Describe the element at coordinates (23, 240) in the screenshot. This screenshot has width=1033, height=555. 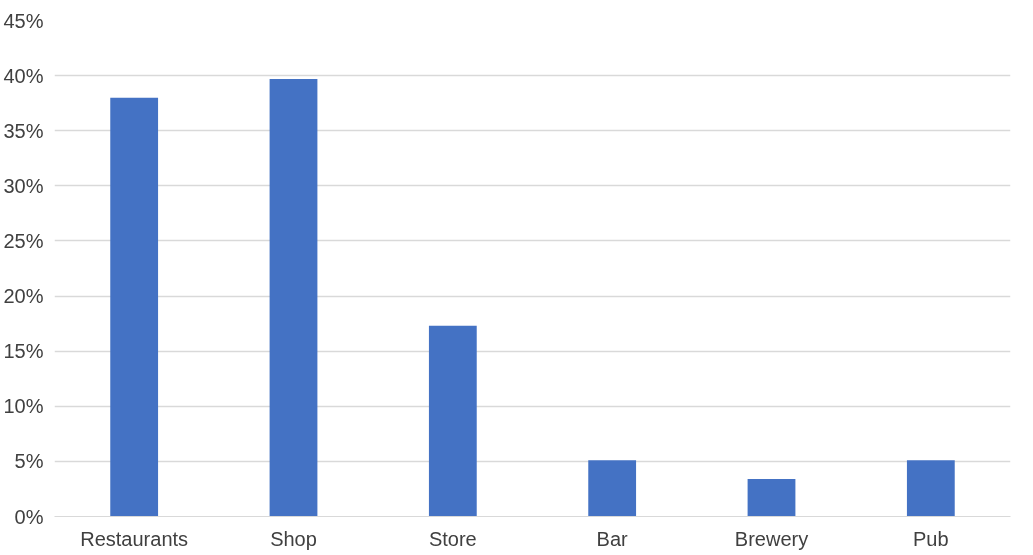
I see `y-tick-label: 25%` at that location.